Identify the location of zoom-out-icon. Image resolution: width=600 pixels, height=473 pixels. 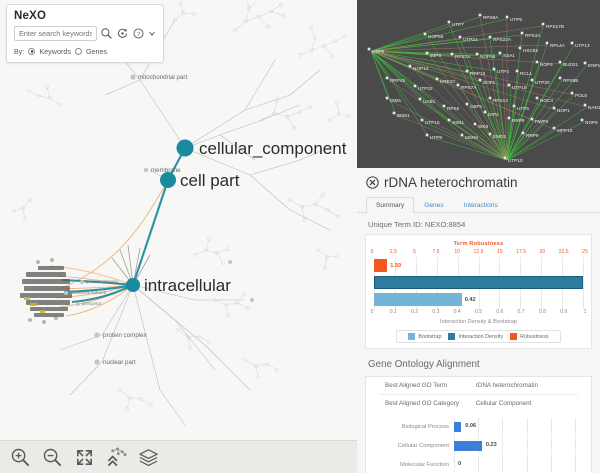
(52, 457).